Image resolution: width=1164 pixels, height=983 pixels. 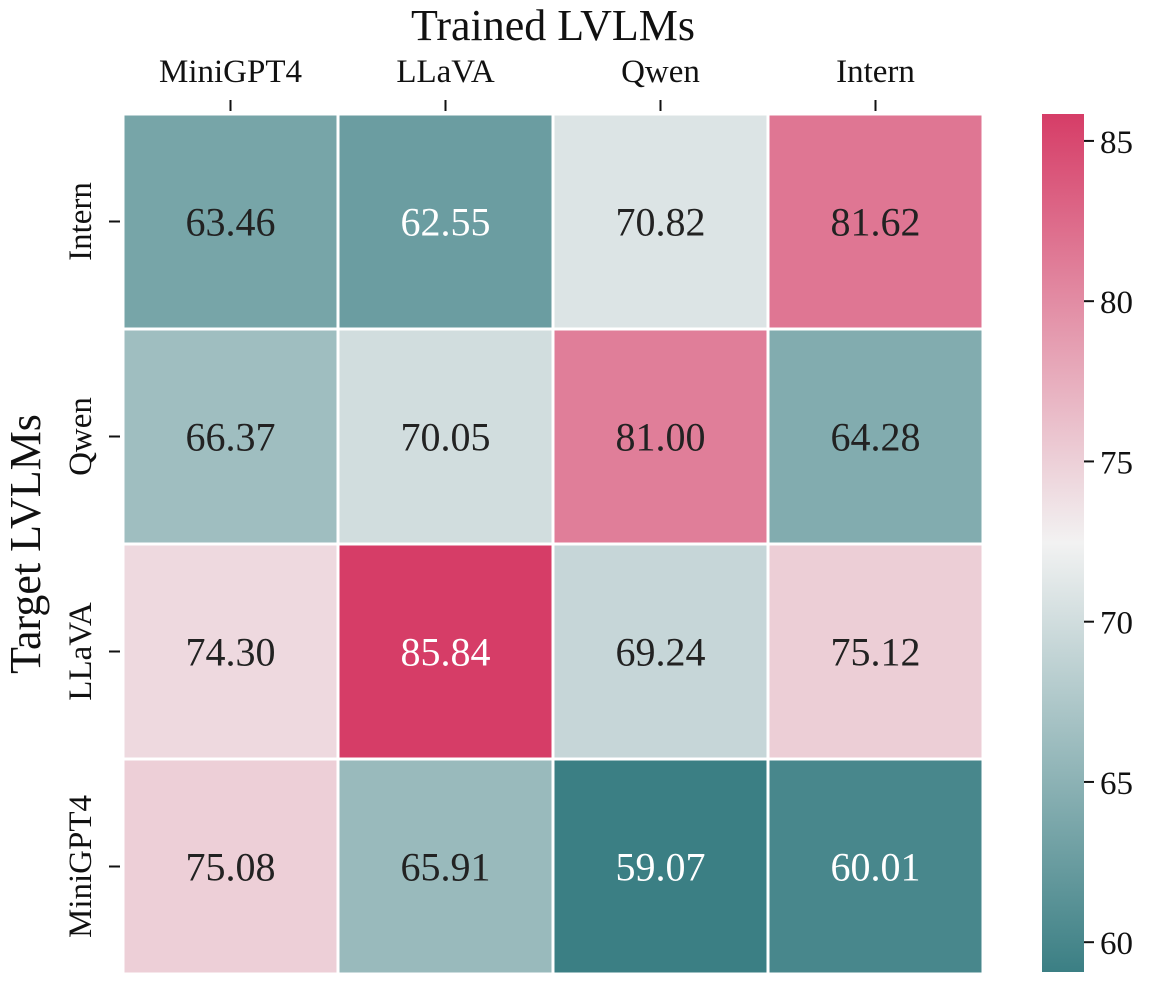 I want to click on cell-value-label: 70.05, so click(x=446, y=437).